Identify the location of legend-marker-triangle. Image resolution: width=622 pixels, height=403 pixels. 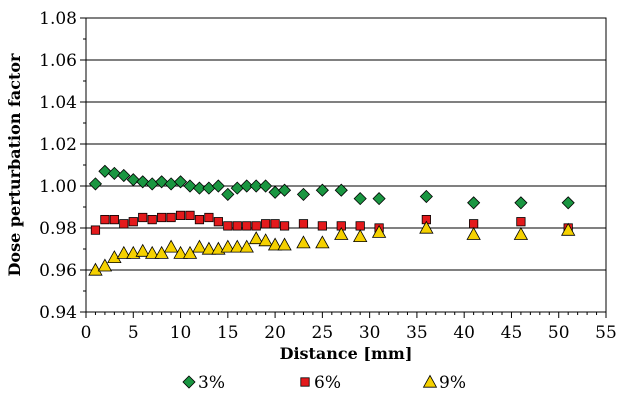
(430, 381).